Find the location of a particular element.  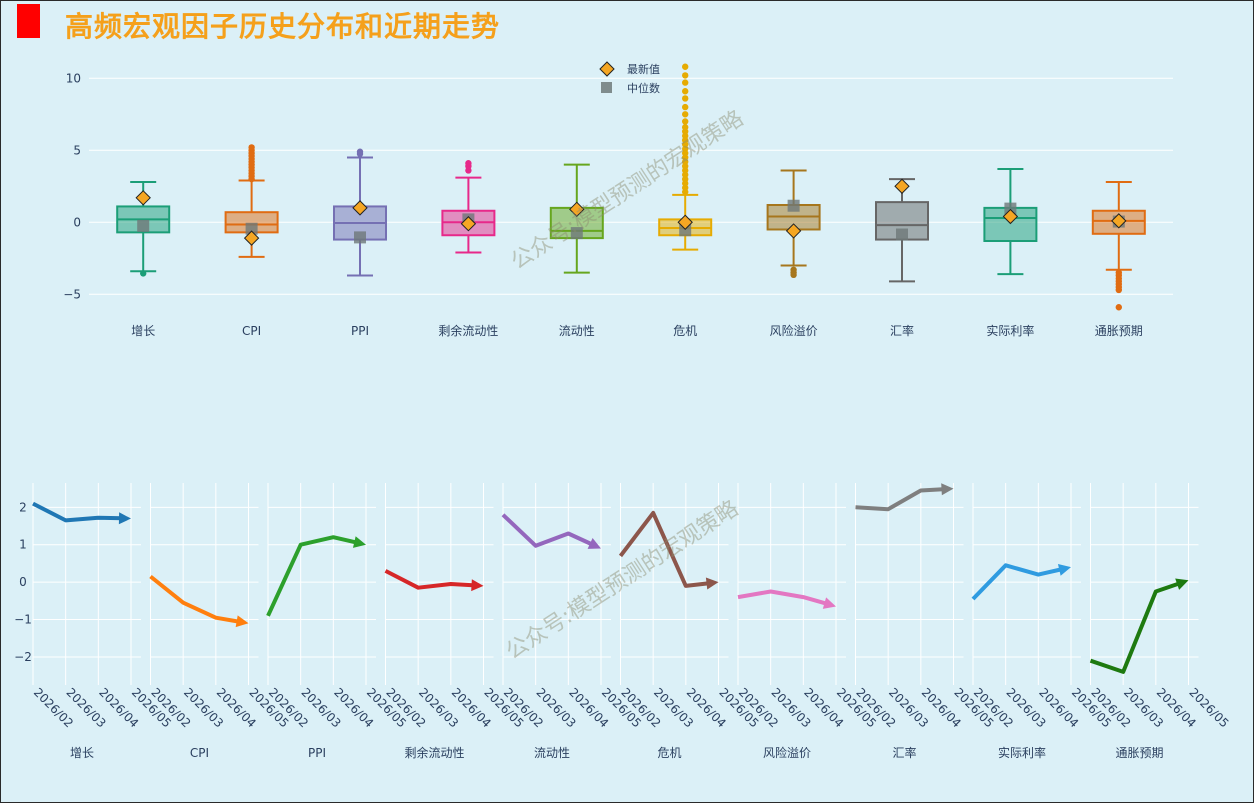

box-category-label: 剩余流动性 is located at coordinates (468, 330).